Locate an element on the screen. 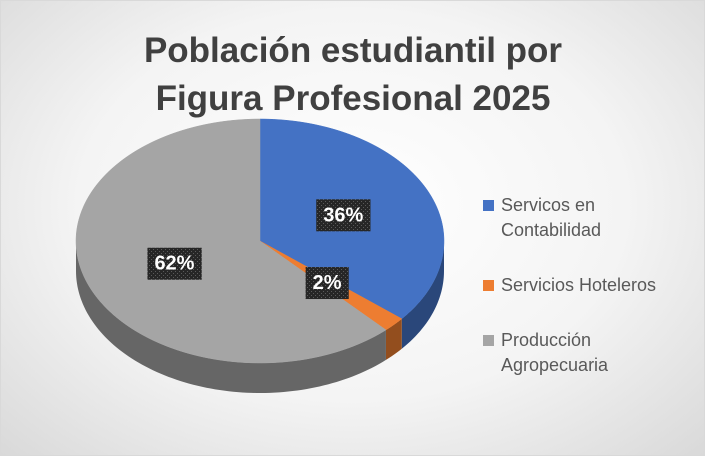 The height and width of the screenshot is (456, 705). data-label-text: 2% is located at coordinates (327, 283).